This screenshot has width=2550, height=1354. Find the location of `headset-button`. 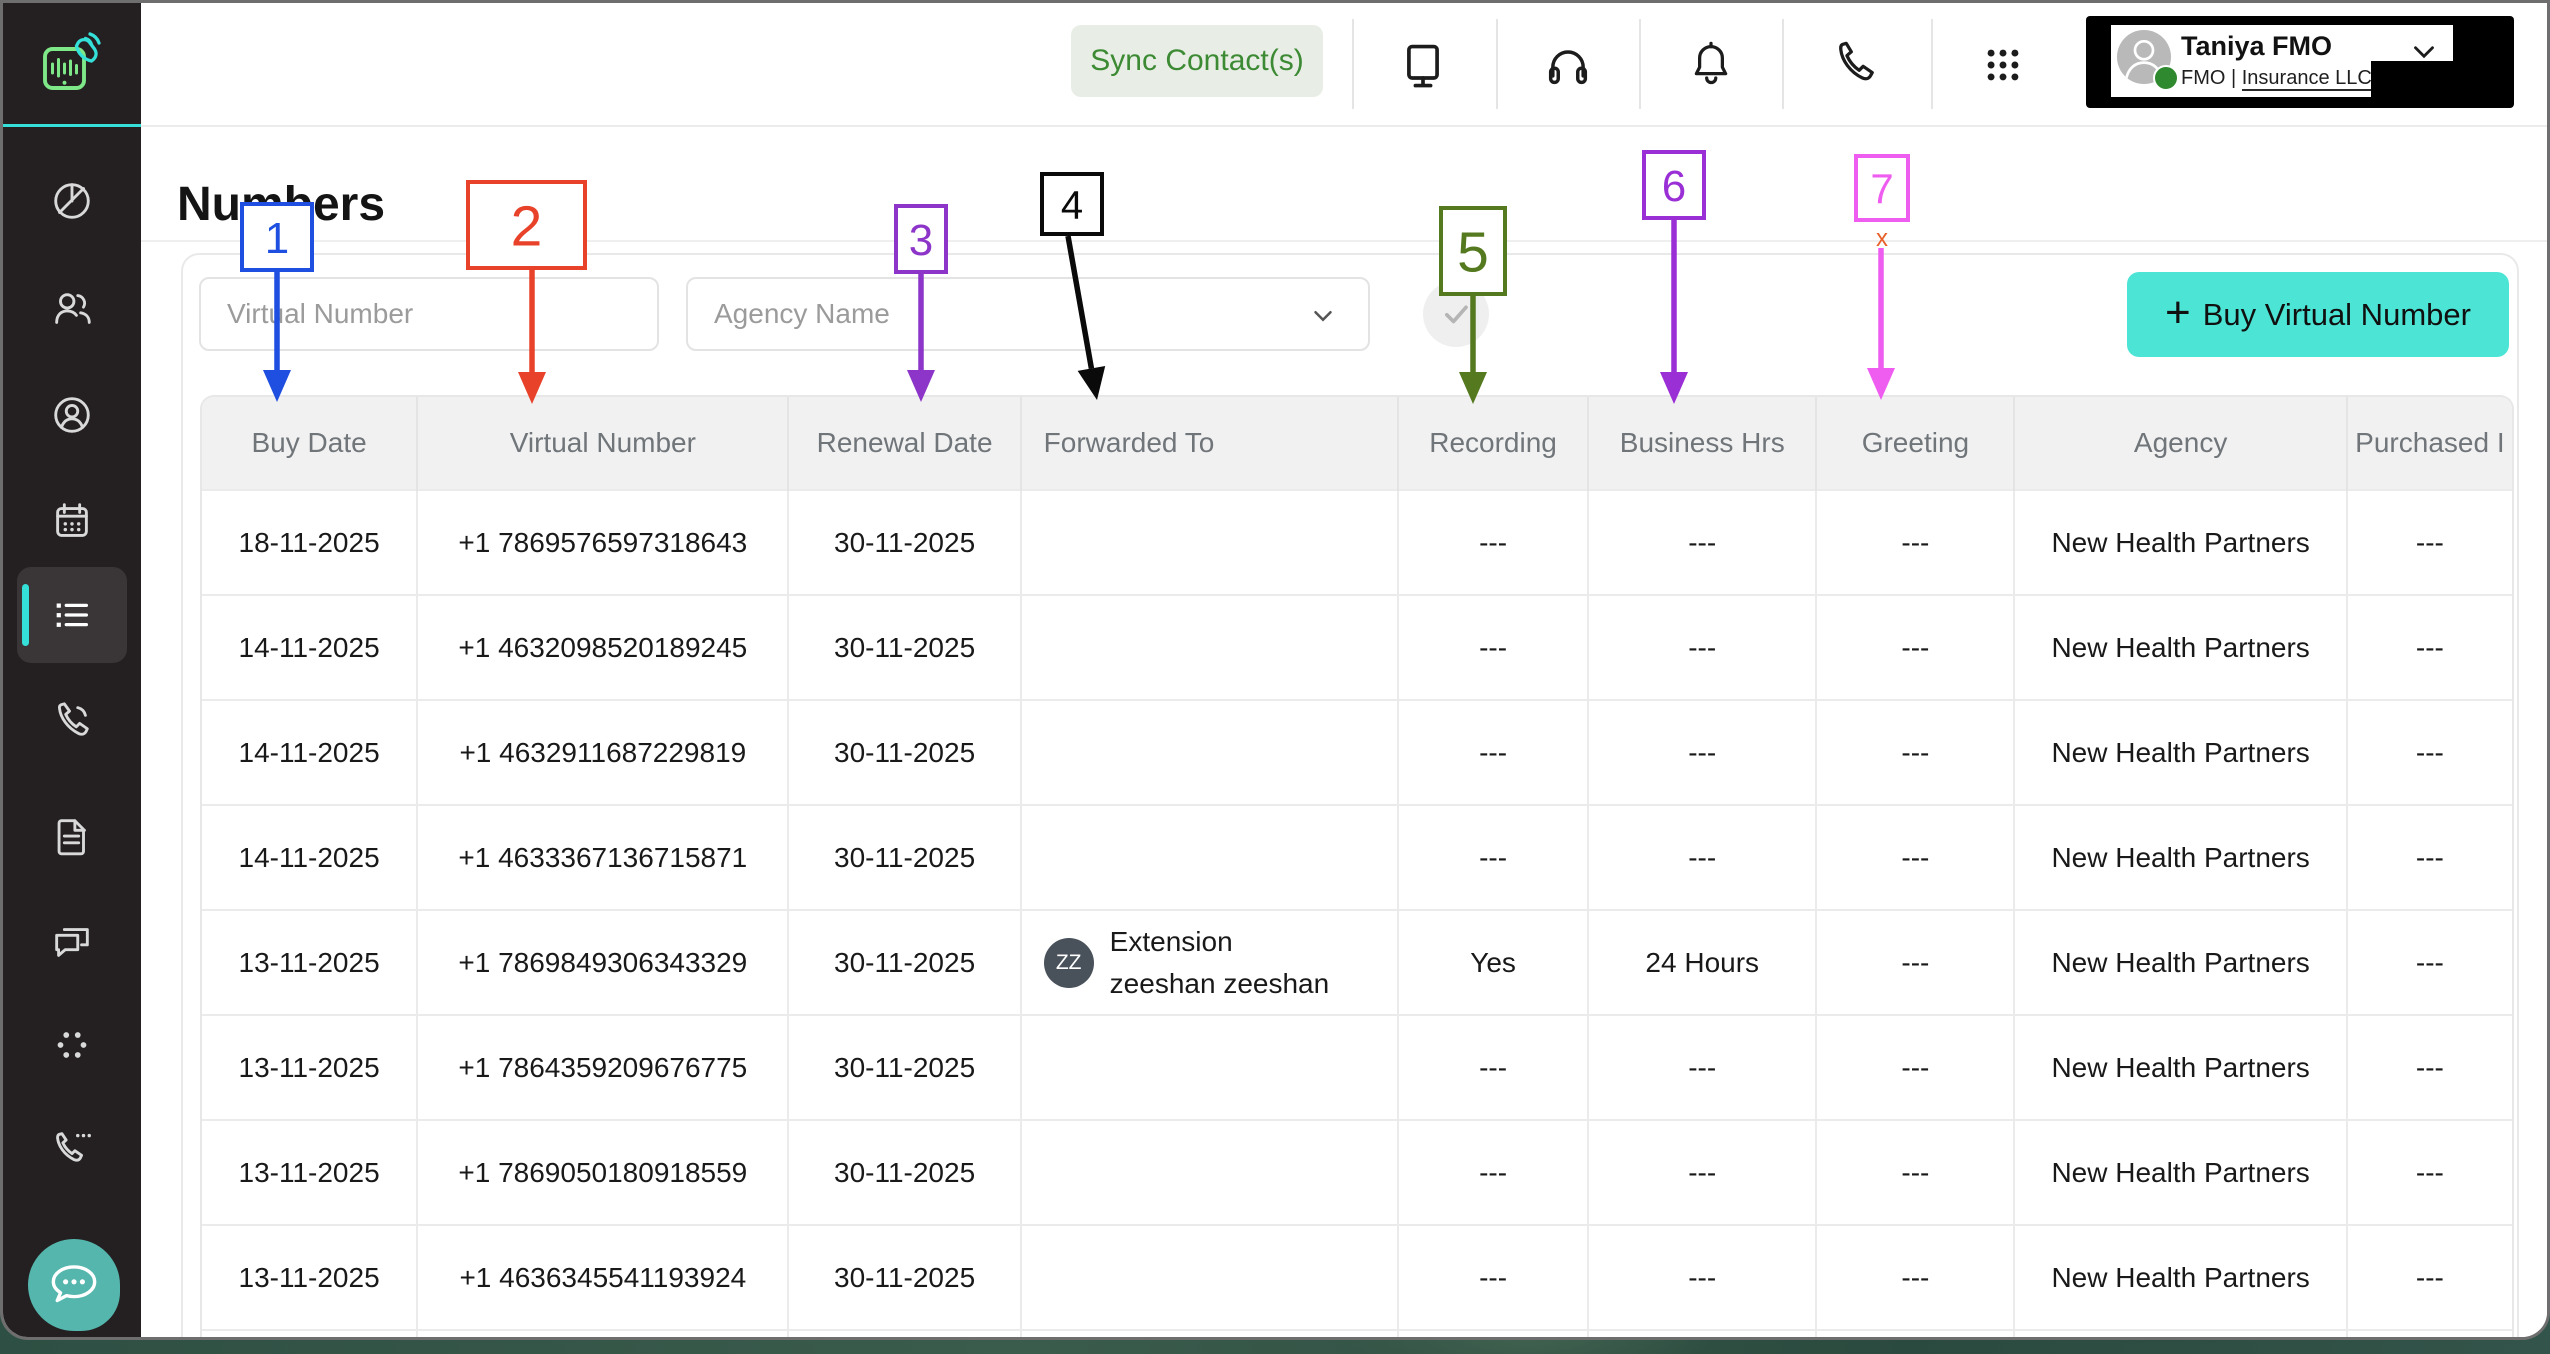

headset-button is located at coordinates (1568, 65).